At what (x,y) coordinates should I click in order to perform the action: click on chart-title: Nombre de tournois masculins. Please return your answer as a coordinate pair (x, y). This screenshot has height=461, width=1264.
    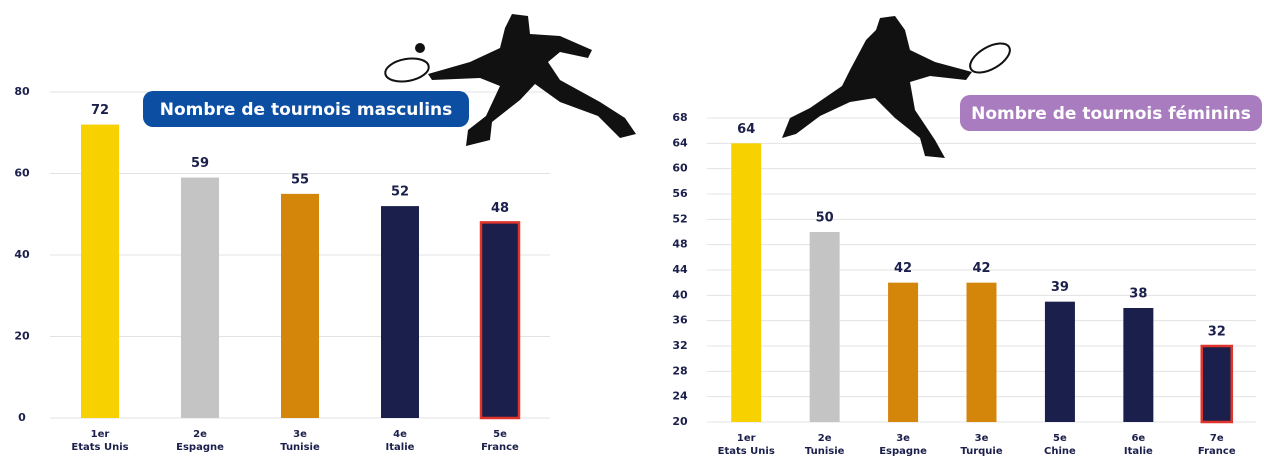
    Looking at the image, I should click on (306, 110).